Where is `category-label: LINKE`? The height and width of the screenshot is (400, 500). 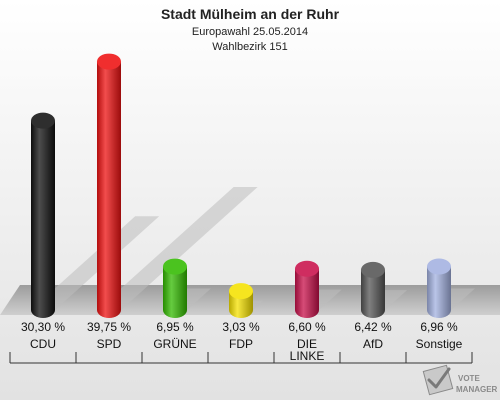
category-label: LINKE is located at coordinates (307, 356).